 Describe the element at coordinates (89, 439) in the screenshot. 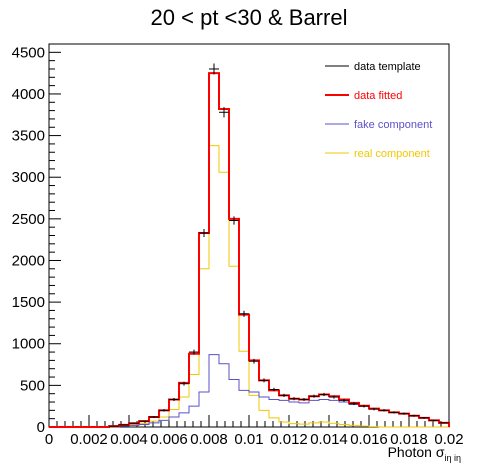

I see `x-tick-label: 0.002` at that location.